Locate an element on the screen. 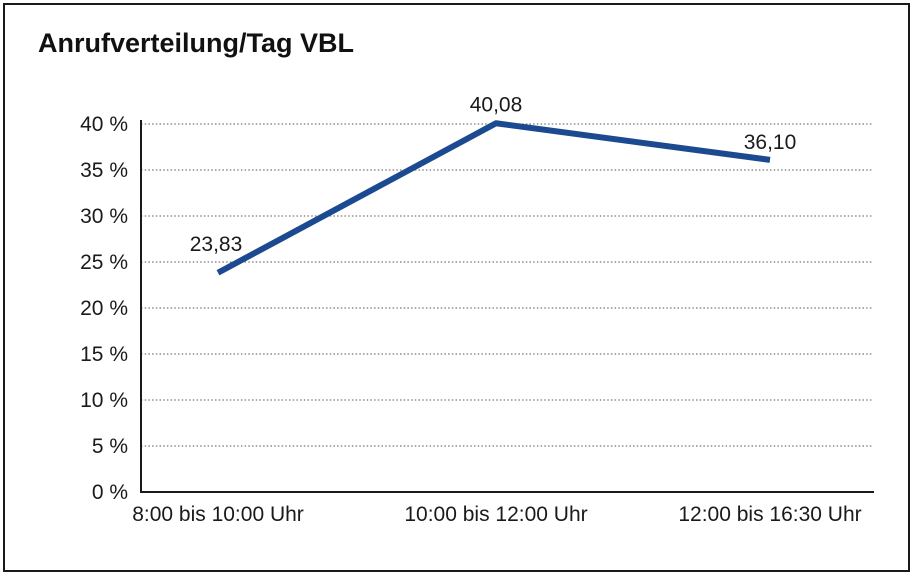 This screenshot has height=576, width=915. y-tick-label: 20 % is located at coordinates (104, 308).